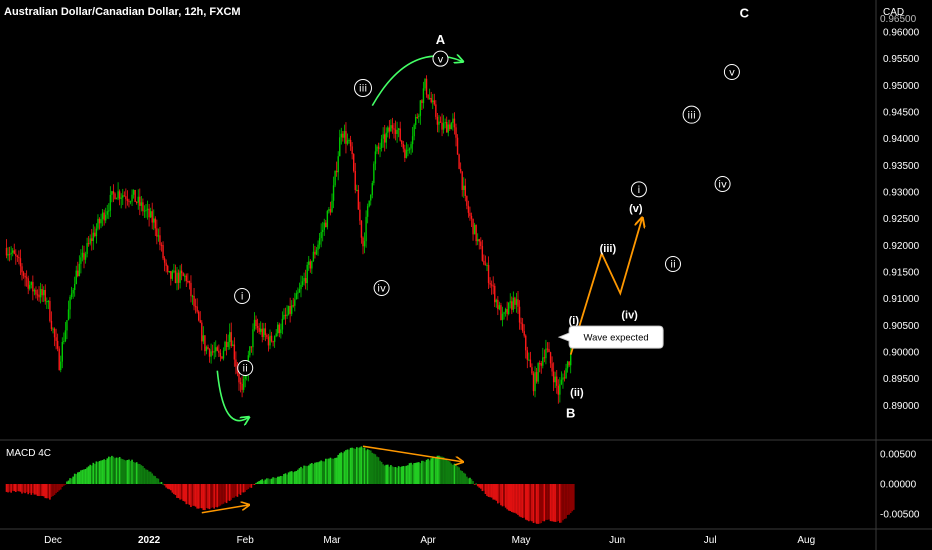 The width and height of the screenshot is (932, 550). I want to click on price-tick-label: 0.93000, so click(901, 193).